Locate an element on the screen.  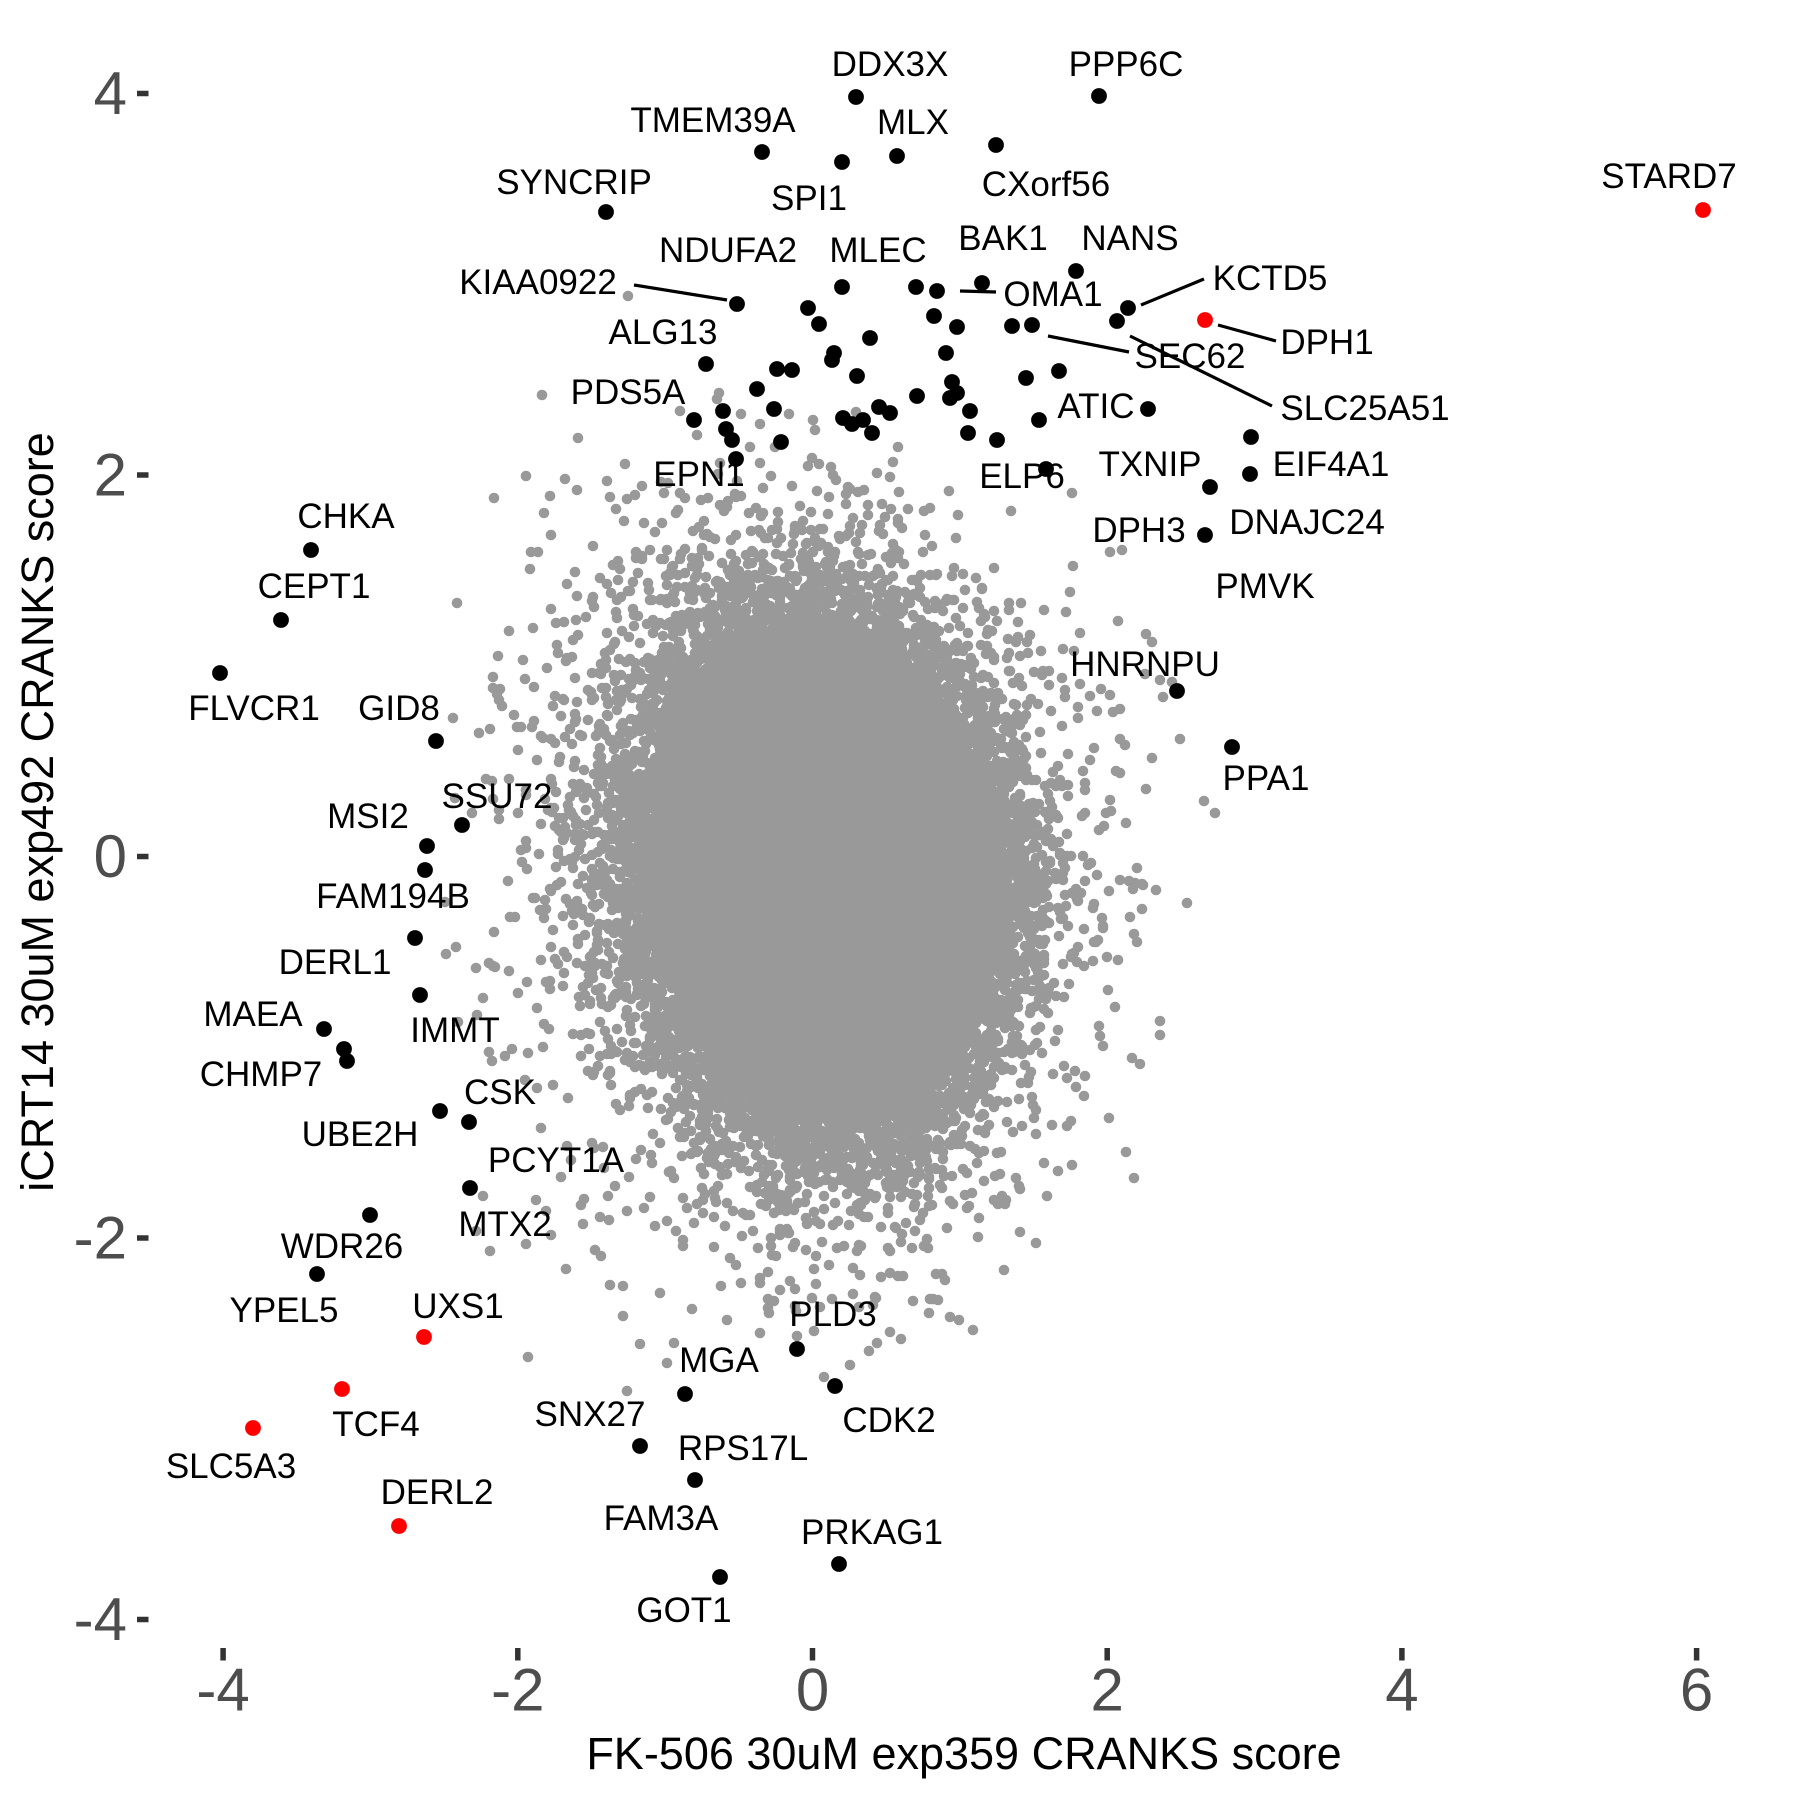
svg-text: FAM194B is located at coordinates (393, 896).